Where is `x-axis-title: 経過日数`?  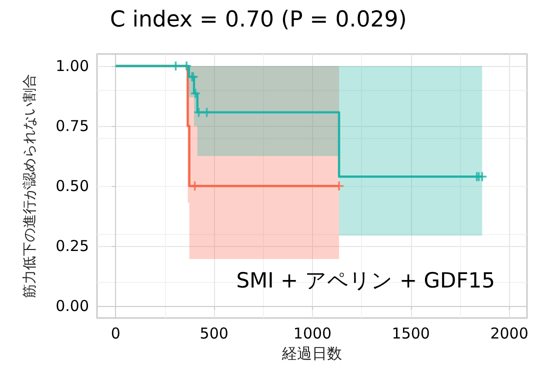 x-axis-title: 経過日数 is located at coordinates (311, 353).